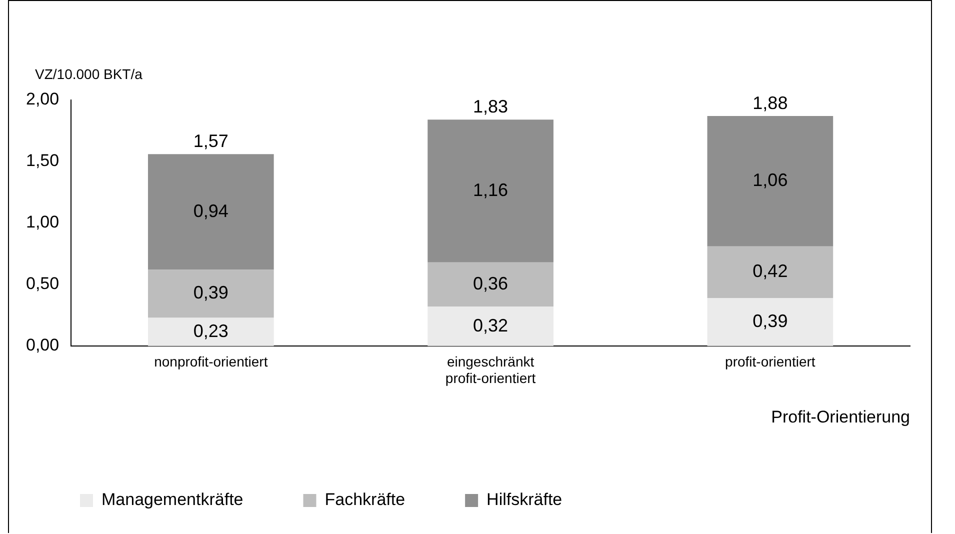  Describe the element at coordinates (490, 369) in the screenshot. I see `x-tick-label: eingeschränkt profit-orientiert` at that location.